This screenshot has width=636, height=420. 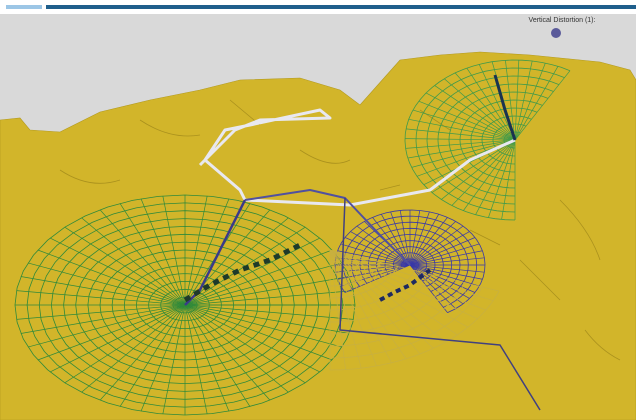 I want to click on header-line, so click(x=341, y=7).